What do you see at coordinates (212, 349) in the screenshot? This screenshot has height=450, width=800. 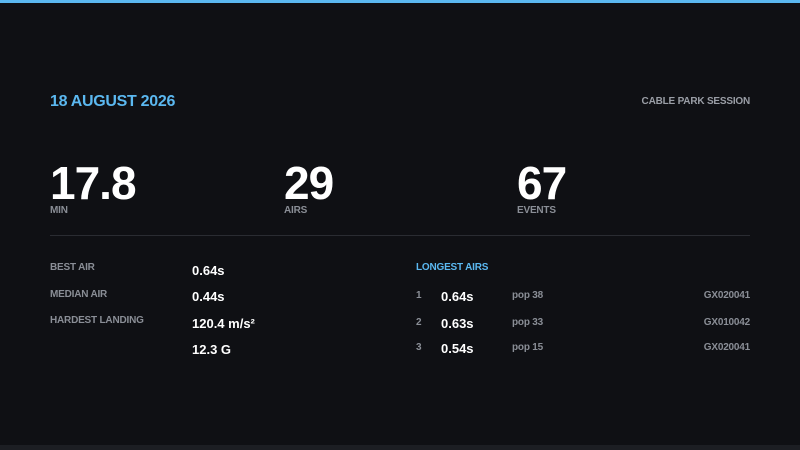 I see `stat-value: 12.3 G` at bounding box center [212, 349].